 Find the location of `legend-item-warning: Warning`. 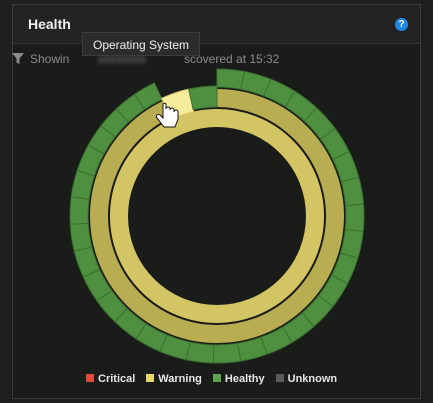

legend-item-warning: Warning is located at coordinates (174, 379).